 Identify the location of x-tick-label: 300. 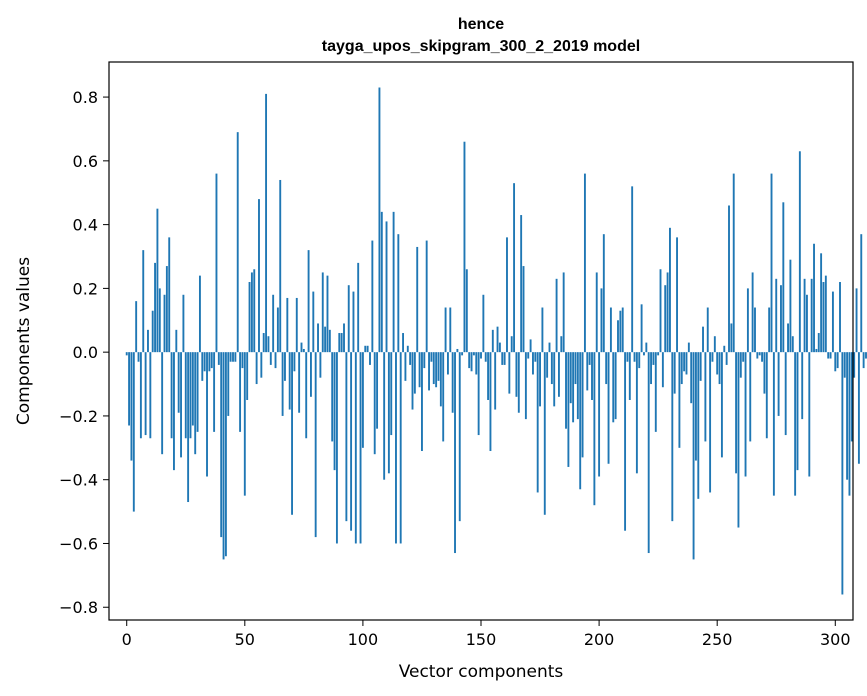
(835, 639).